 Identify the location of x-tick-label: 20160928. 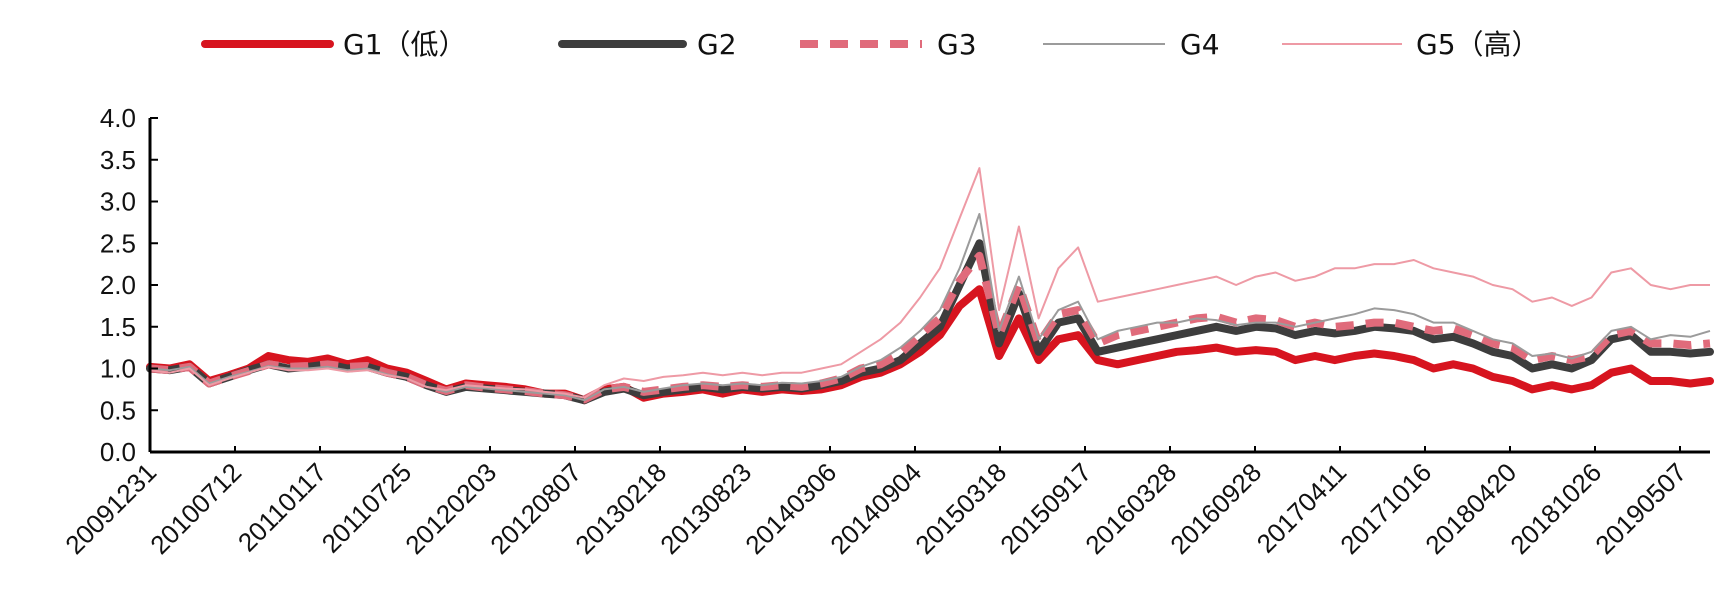
(1215, 508).